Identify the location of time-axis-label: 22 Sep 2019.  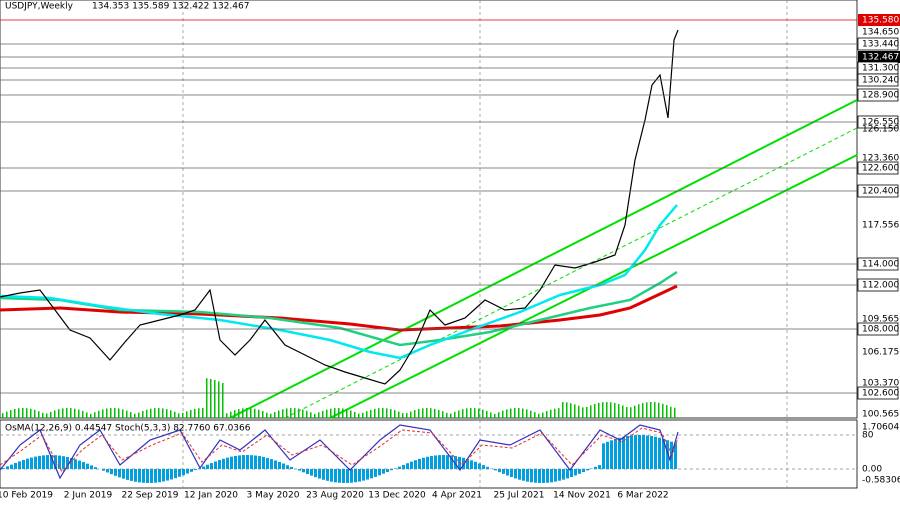
(149, 496).